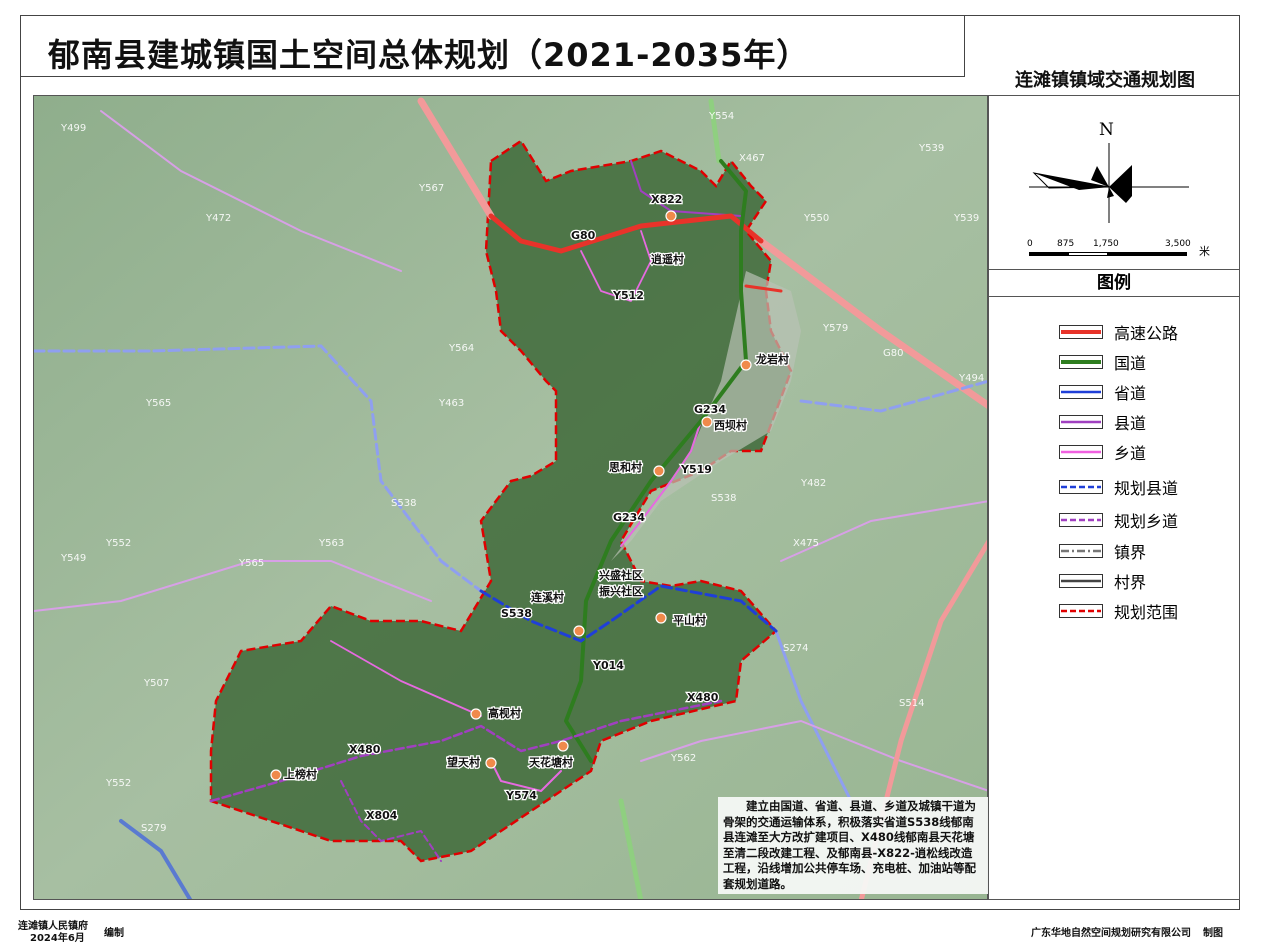  I want to click on legend-label: 规划乡道, so click(1146, 521).